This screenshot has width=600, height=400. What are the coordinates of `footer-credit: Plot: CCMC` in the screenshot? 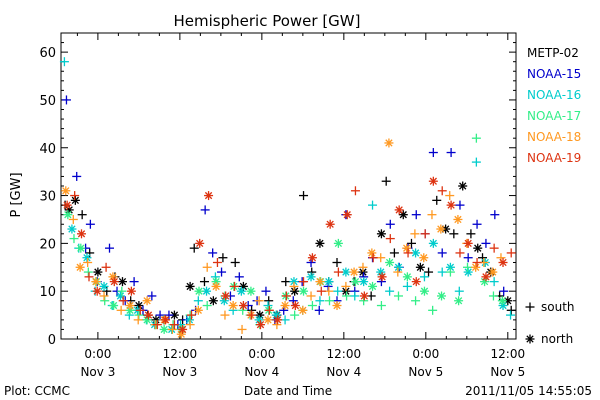 It's located at (37, 391).